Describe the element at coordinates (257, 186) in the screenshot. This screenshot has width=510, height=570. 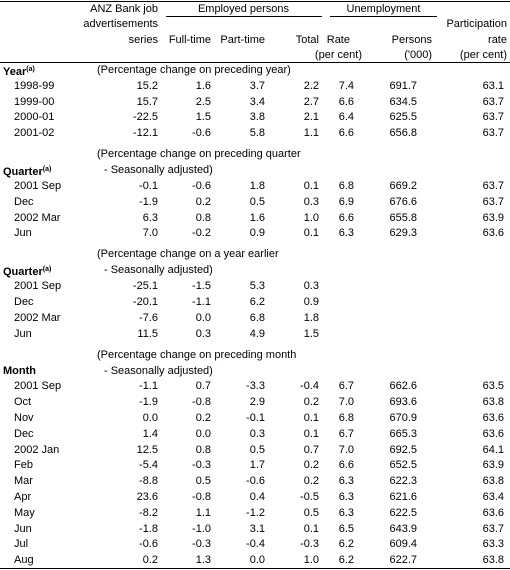
I see `cell-value: 1.8` at that location.